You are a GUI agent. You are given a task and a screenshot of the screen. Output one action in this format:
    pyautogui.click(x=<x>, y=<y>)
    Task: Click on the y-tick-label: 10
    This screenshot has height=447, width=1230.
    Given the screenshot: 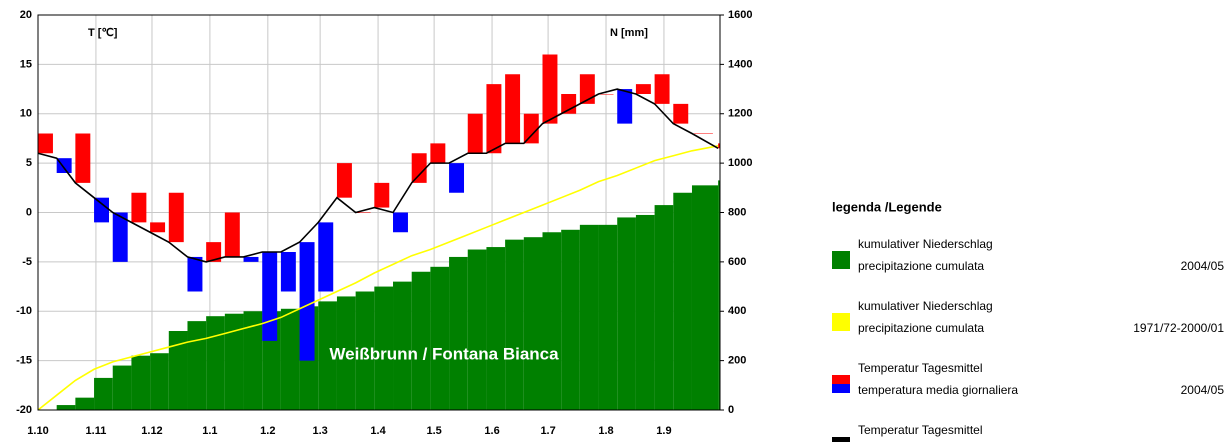 What is the action you would take?
    pyautogui.click(x=26, y=114)
    